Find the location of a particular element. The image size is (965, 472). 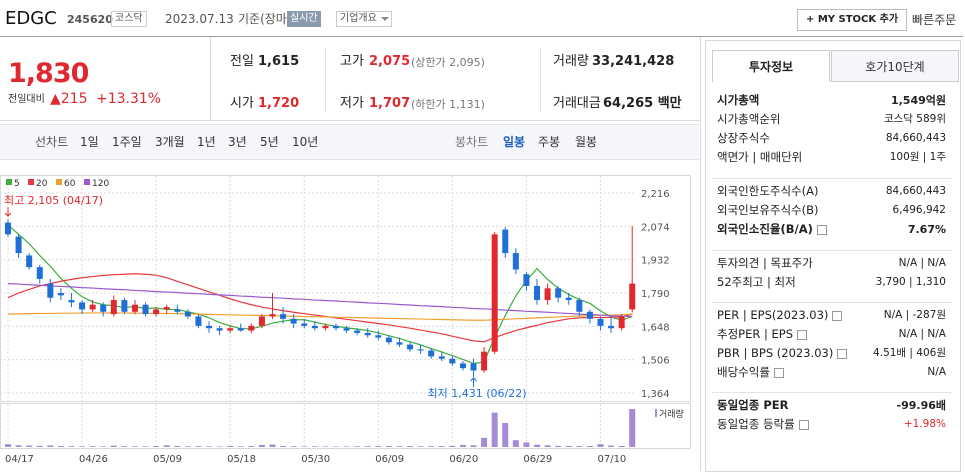

y-tick-label: 1,364 is located at coordinates (655, 394).